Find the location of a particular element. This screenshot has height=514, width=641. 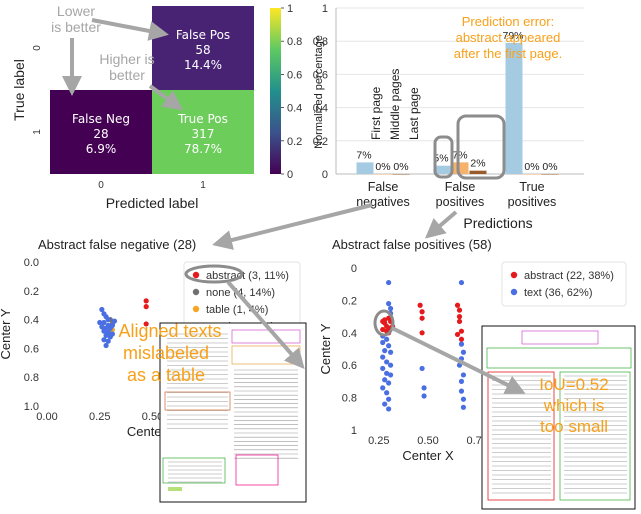

paper-thumbnail is located at coordinates (233, 412).